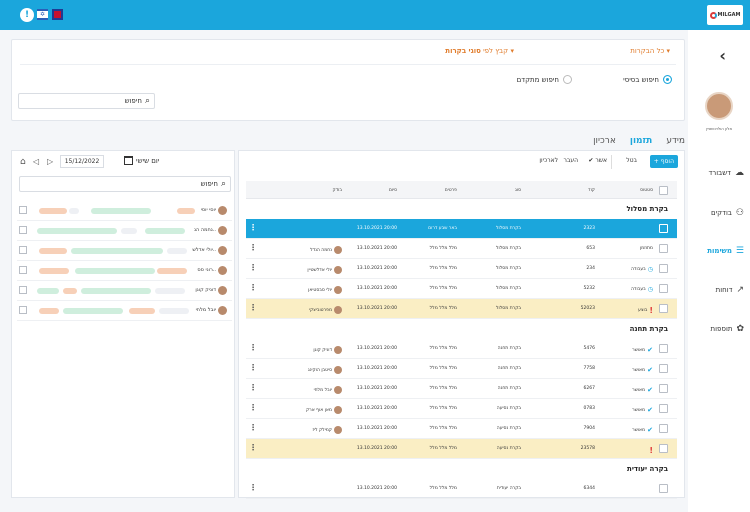 This screenshot has width=750, height=512. I want to click on avatar, so click(719, 106).